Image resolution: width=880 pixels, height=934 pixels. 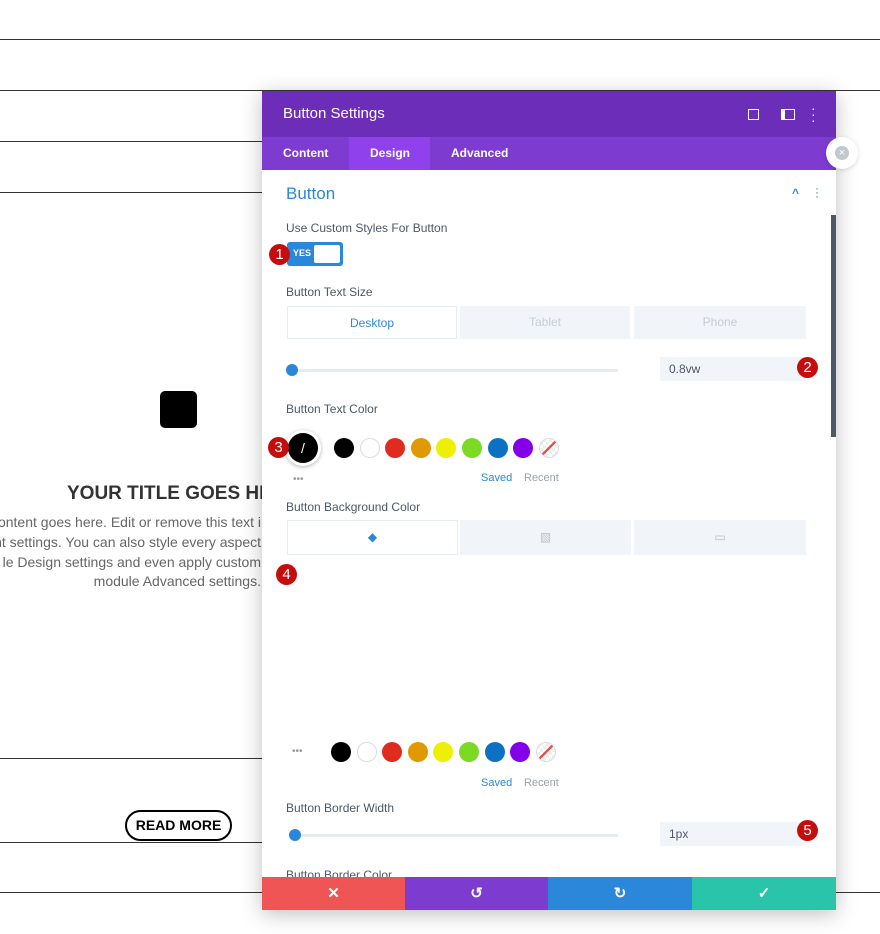 What do you see at coordinates (545, 322) in the screenshot?
I see `device-tab: Tablet` at bounding box center [545, 322].